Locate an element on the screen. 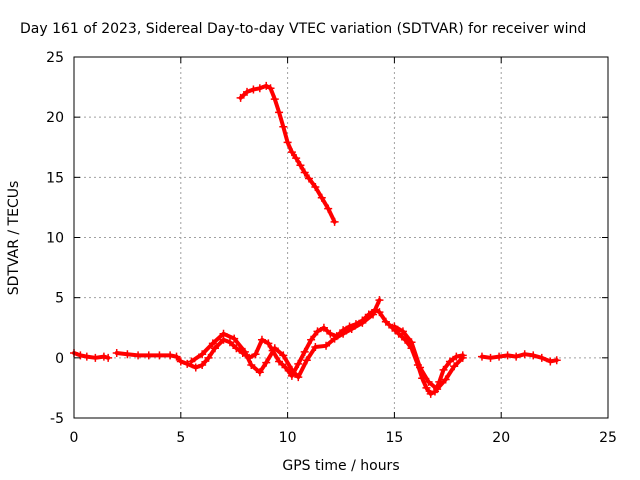  x-tick-label: 15 is located at coordinates (394, 438).